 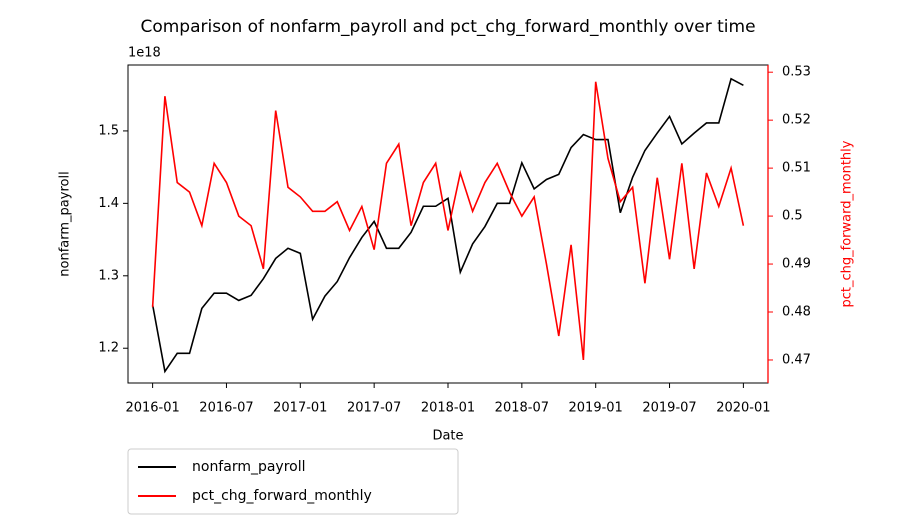 What do you see at coordinates (796, 120) in the screenshot?
I see `y2-tick-label: 0.52` at bounding box center [796, 120].